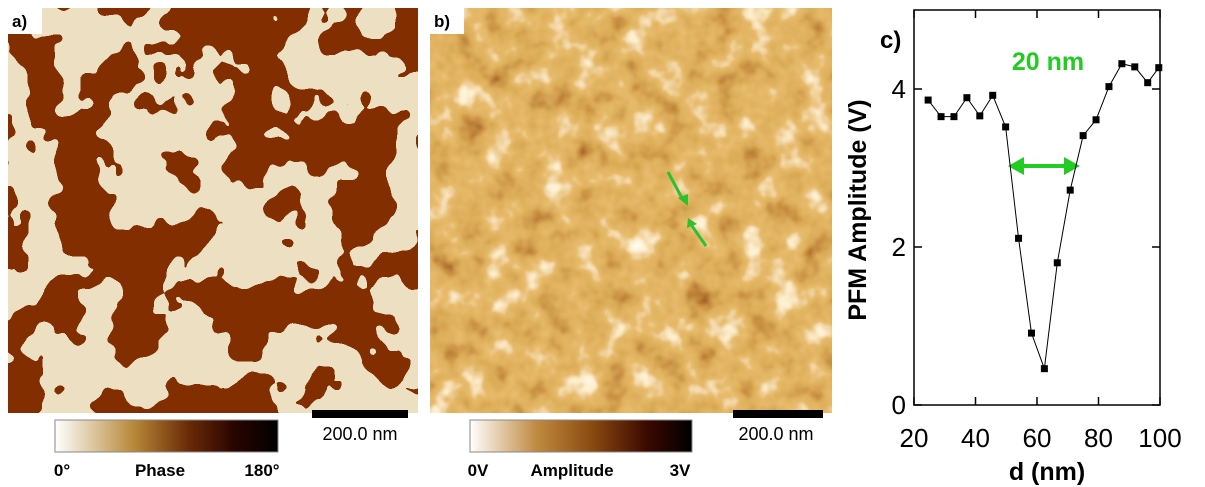 This screenshot has height=487, width=1205. Describe the element at coordinates (899, 247) in the screenshot. I see `y-tick-label: 2` at that location.